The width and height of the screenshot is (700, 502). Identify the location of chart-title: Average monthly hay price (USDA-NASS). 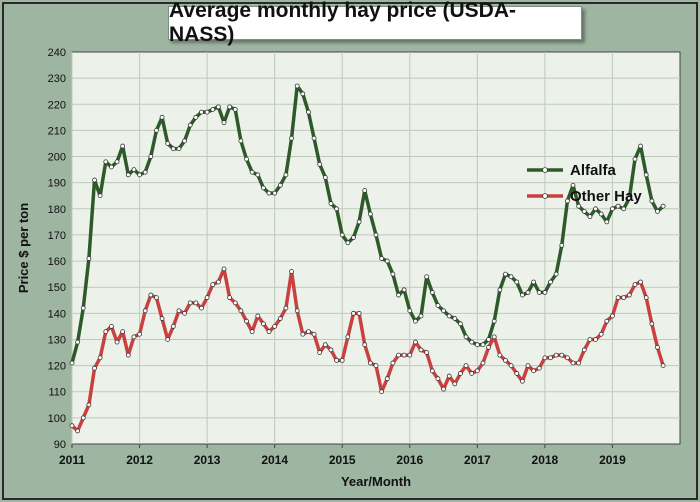
(342, 23).